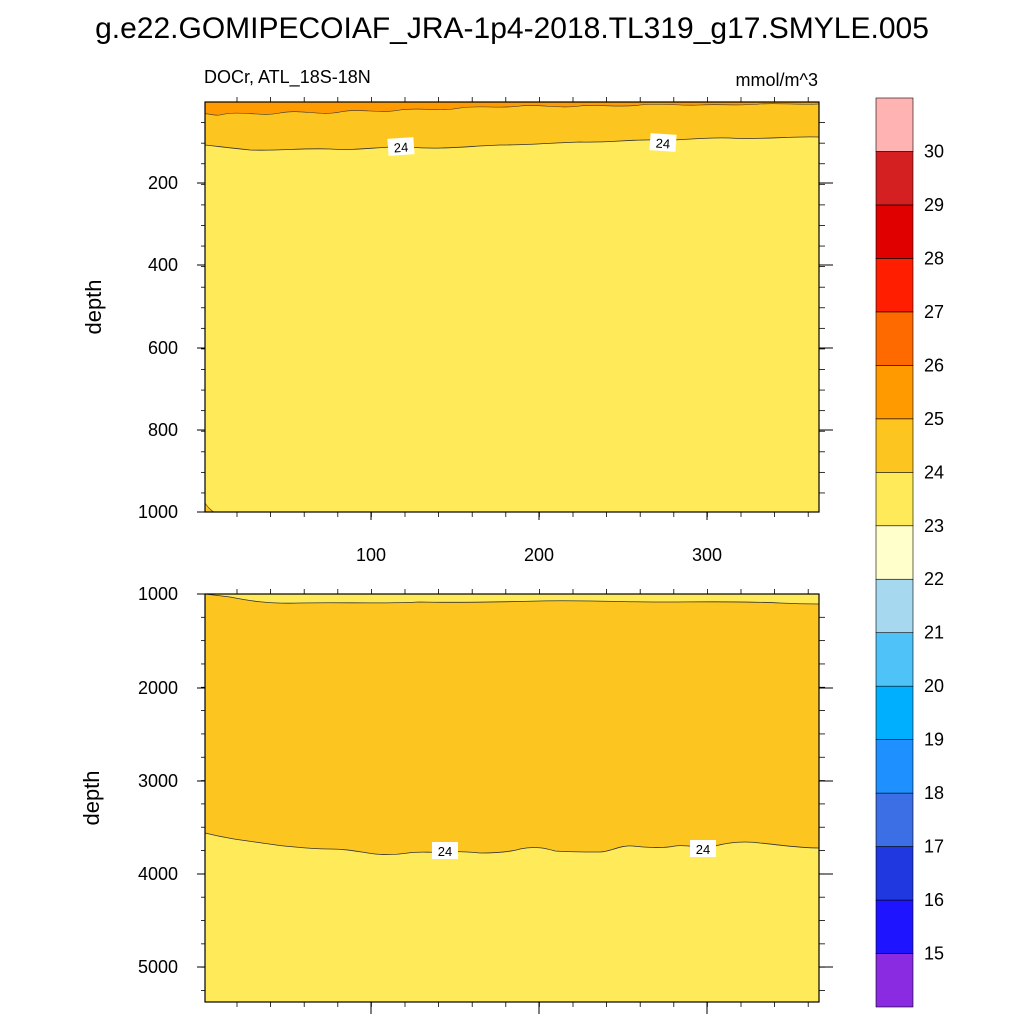 Image resolution: width=1024 pixels, height=1024 pixels. What do you see at coordinates (158, 688) in the screenshot?
I see `lower-y-tick-label: 2000` at bounding box center [158, 688].